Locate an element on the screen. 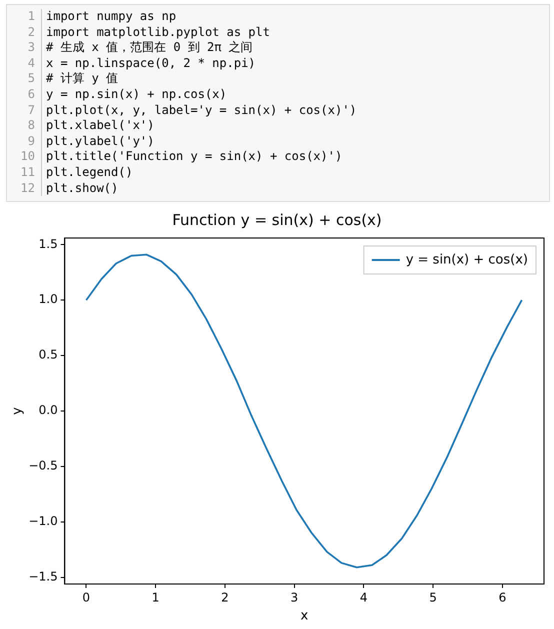 The width and height of the screenshot is (554, 629). text: 4 x = np.linspace(0, 2 * np.pi) is located at coordinates (141, 64).